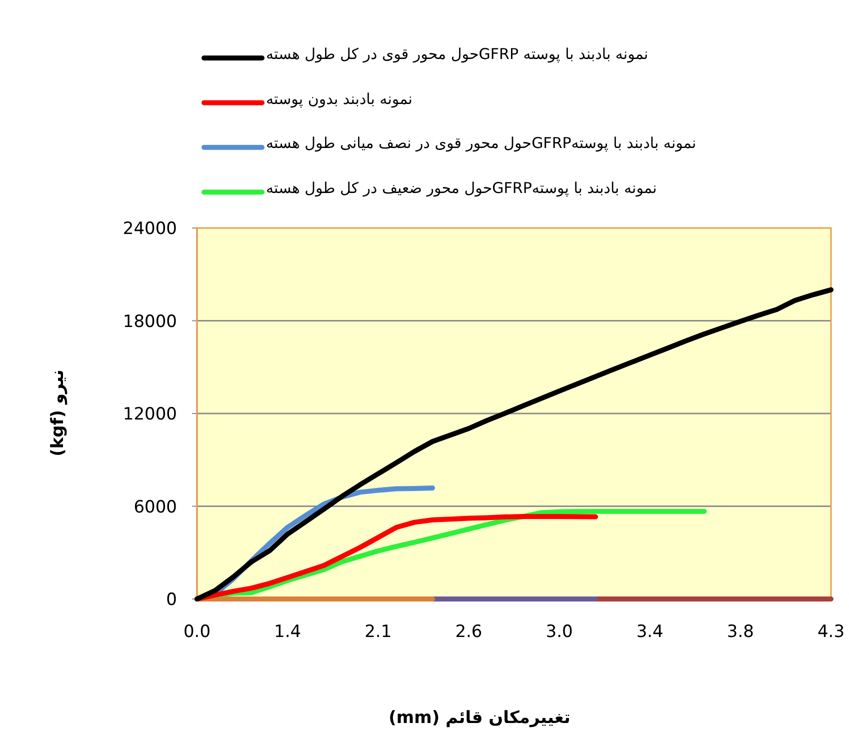 The image size is (849, 751). I want to click on y-tick-label: 0, so click(171, 600).